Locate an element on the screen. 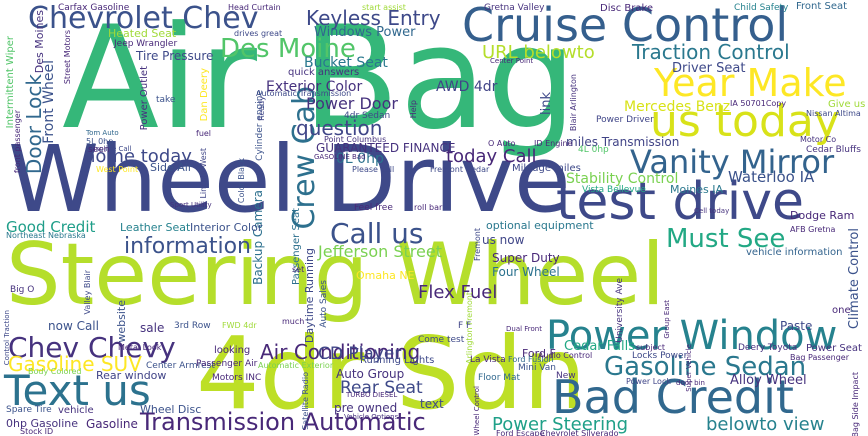  word-ford-fusion: Ford Fusion is located at coordinates (531, 359).